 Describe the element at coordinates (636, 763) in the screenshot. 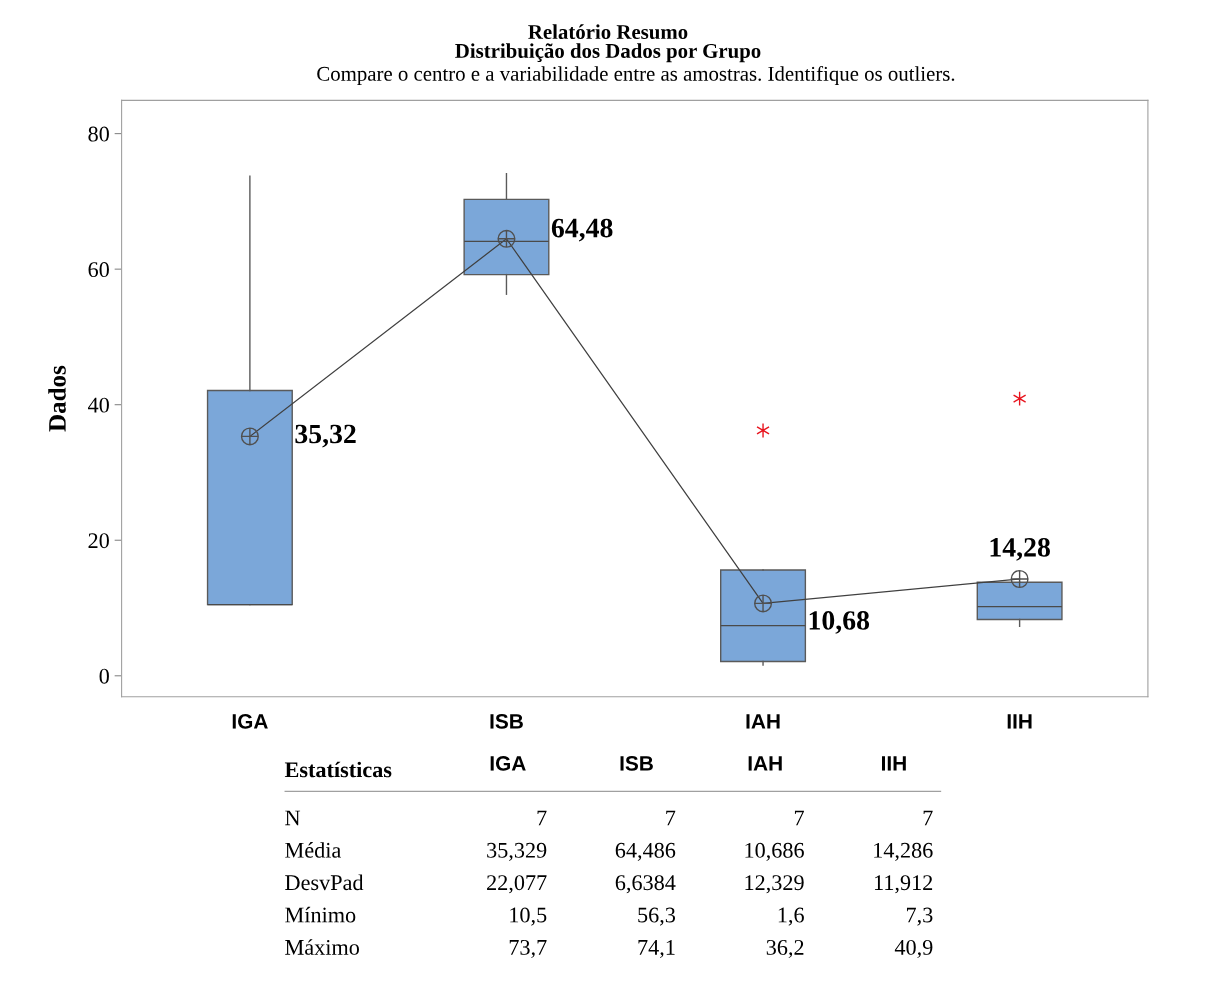

I see `category-label: ISB` at that location.